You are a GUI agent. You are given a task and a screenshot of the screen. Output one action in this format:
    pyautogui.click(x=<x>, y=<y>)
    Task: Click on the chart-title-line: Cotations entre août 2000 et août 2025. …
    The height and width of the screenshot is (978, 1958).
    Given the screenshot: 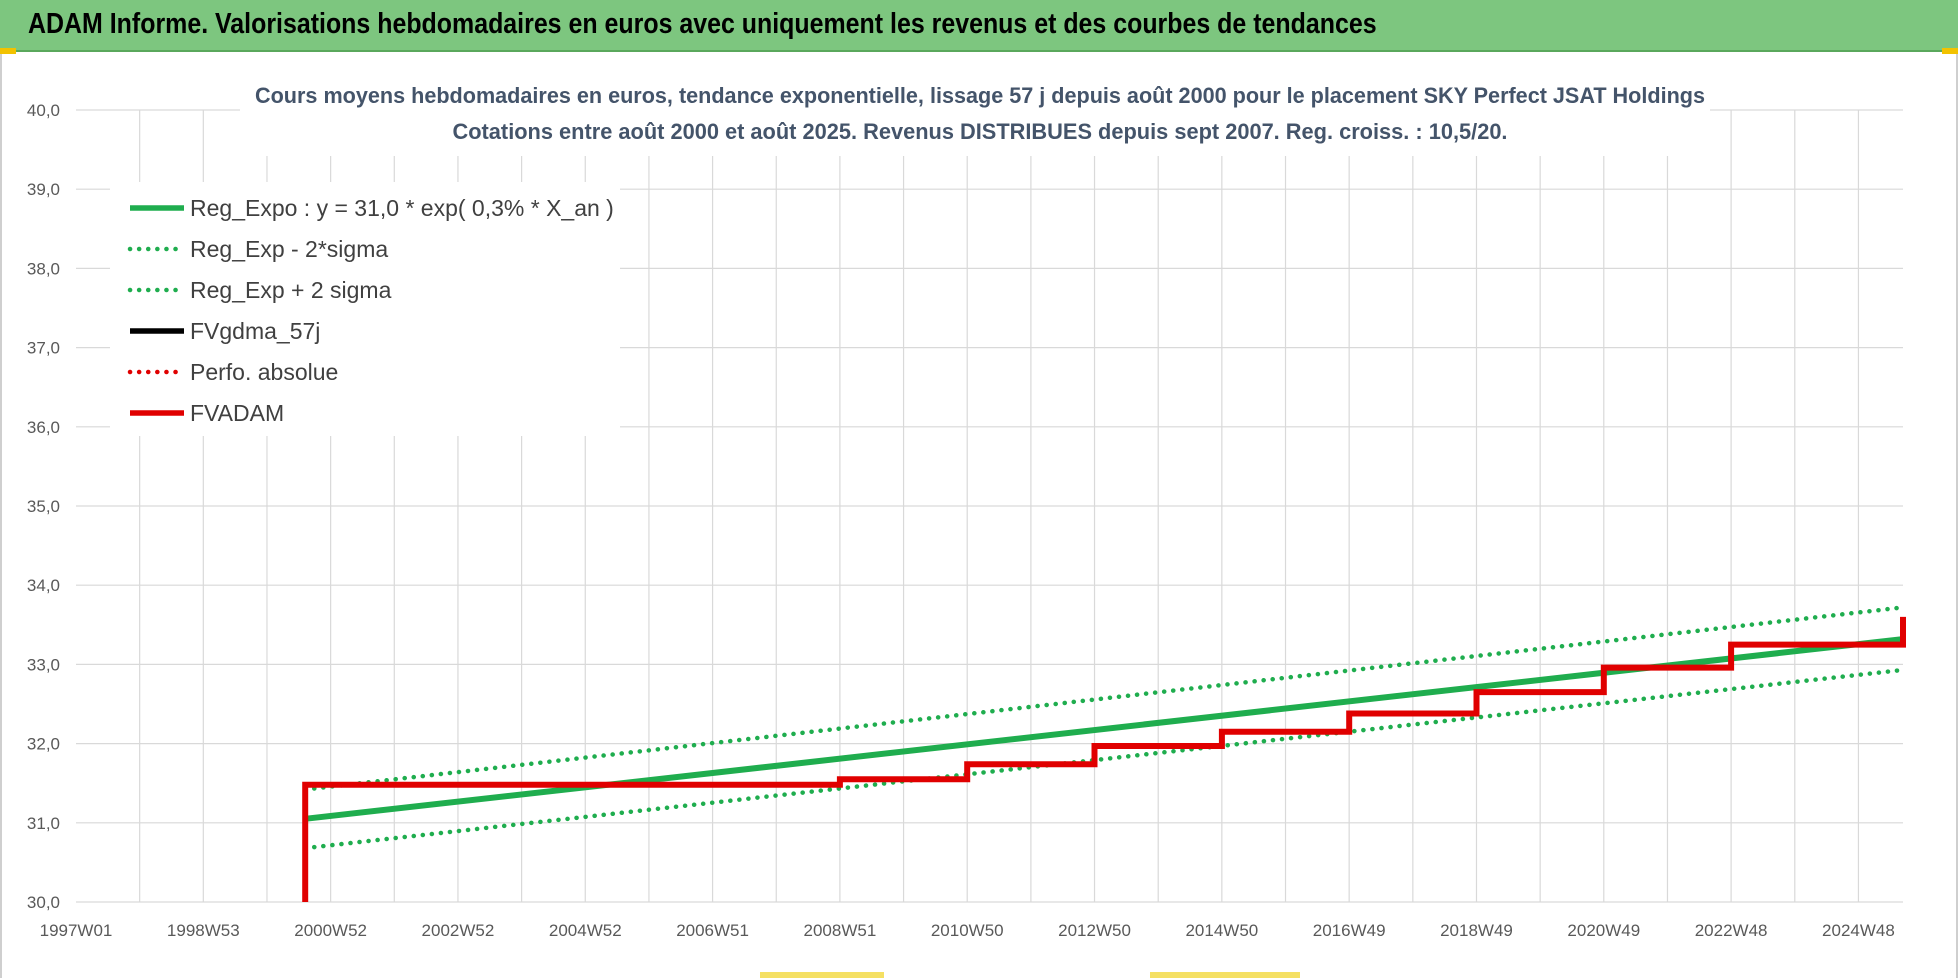 What is the action you would take?
    pyautogui.click(x=980, y=131)
    